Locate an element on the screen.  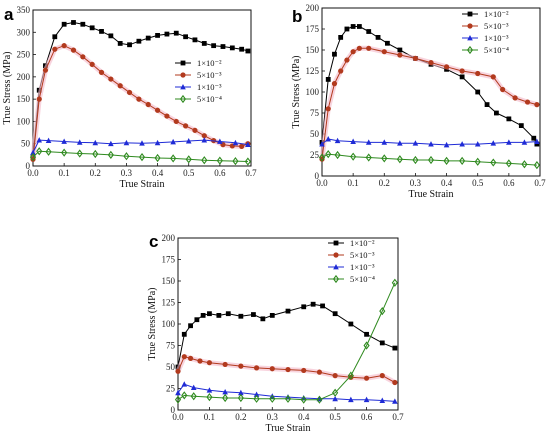
legend-entry: 1×10⁻² is located at coordinates (496, 14).